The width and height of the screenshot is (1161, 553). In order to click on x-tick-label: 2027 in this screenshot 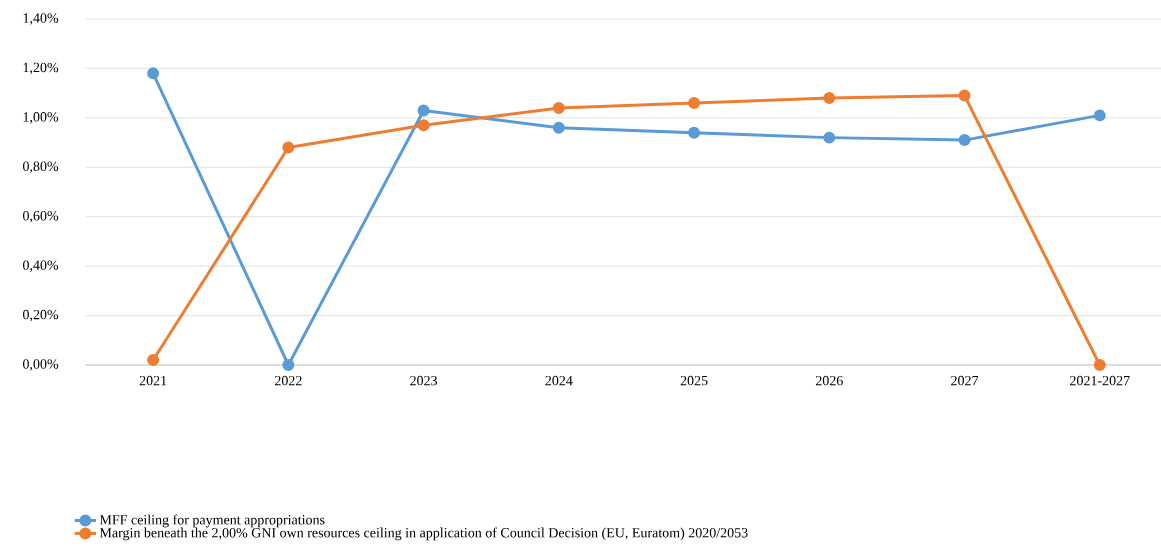, I will do `click(965, 380)`.